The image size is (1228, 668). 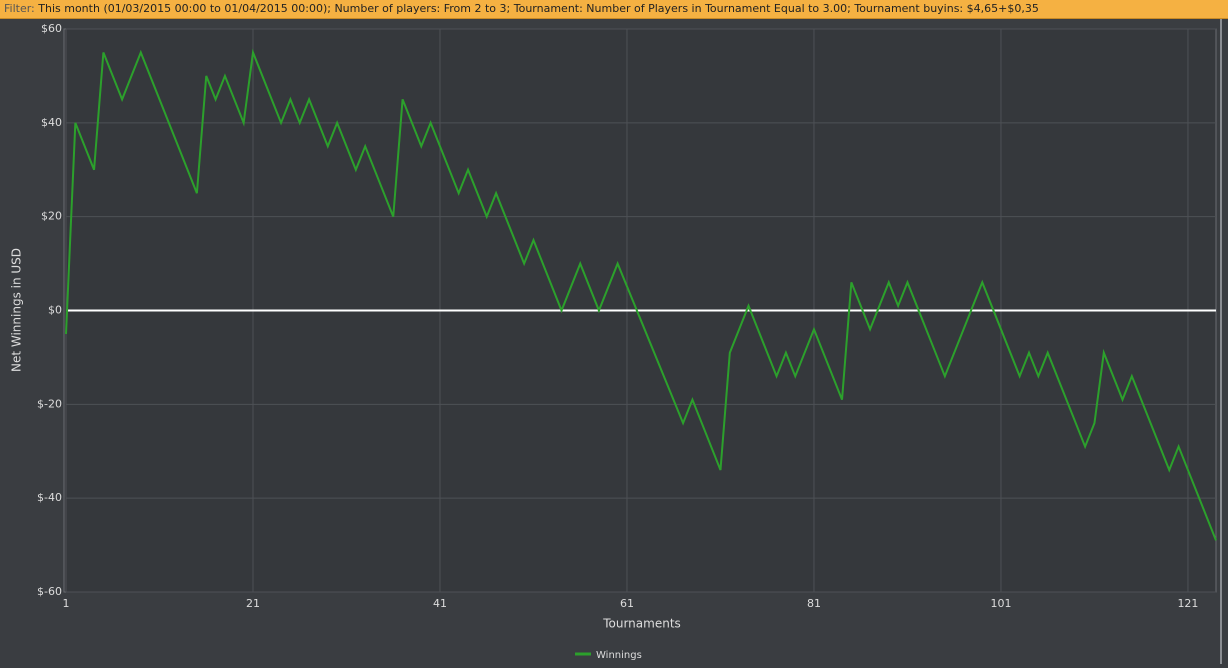 What do you see at coordinates (66, 603) in the screenshot?
I see `x-tick-label: 1` at bounding box center [66, 603].